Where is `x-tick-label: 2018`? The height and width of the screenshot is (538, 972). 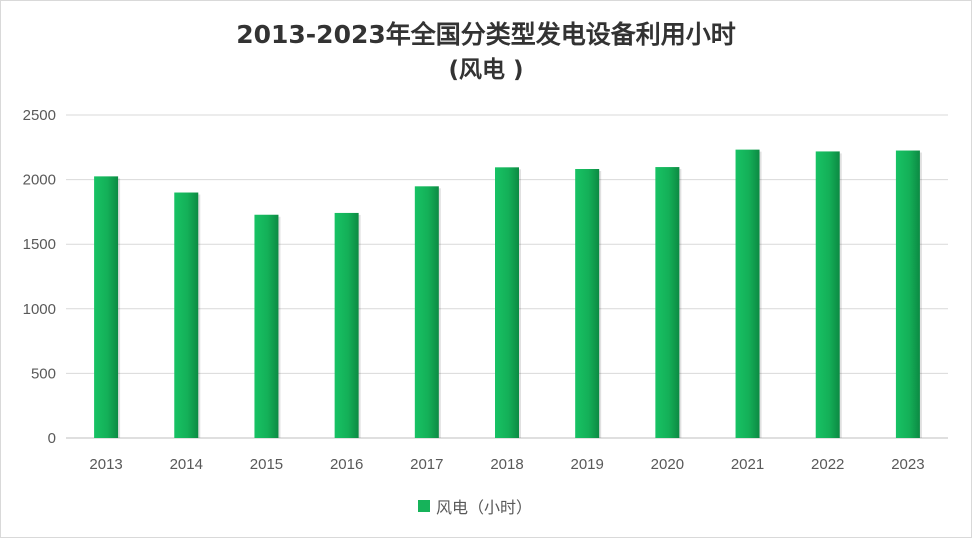 x-tick-label: 2018 is located at coordinates (506, 464).